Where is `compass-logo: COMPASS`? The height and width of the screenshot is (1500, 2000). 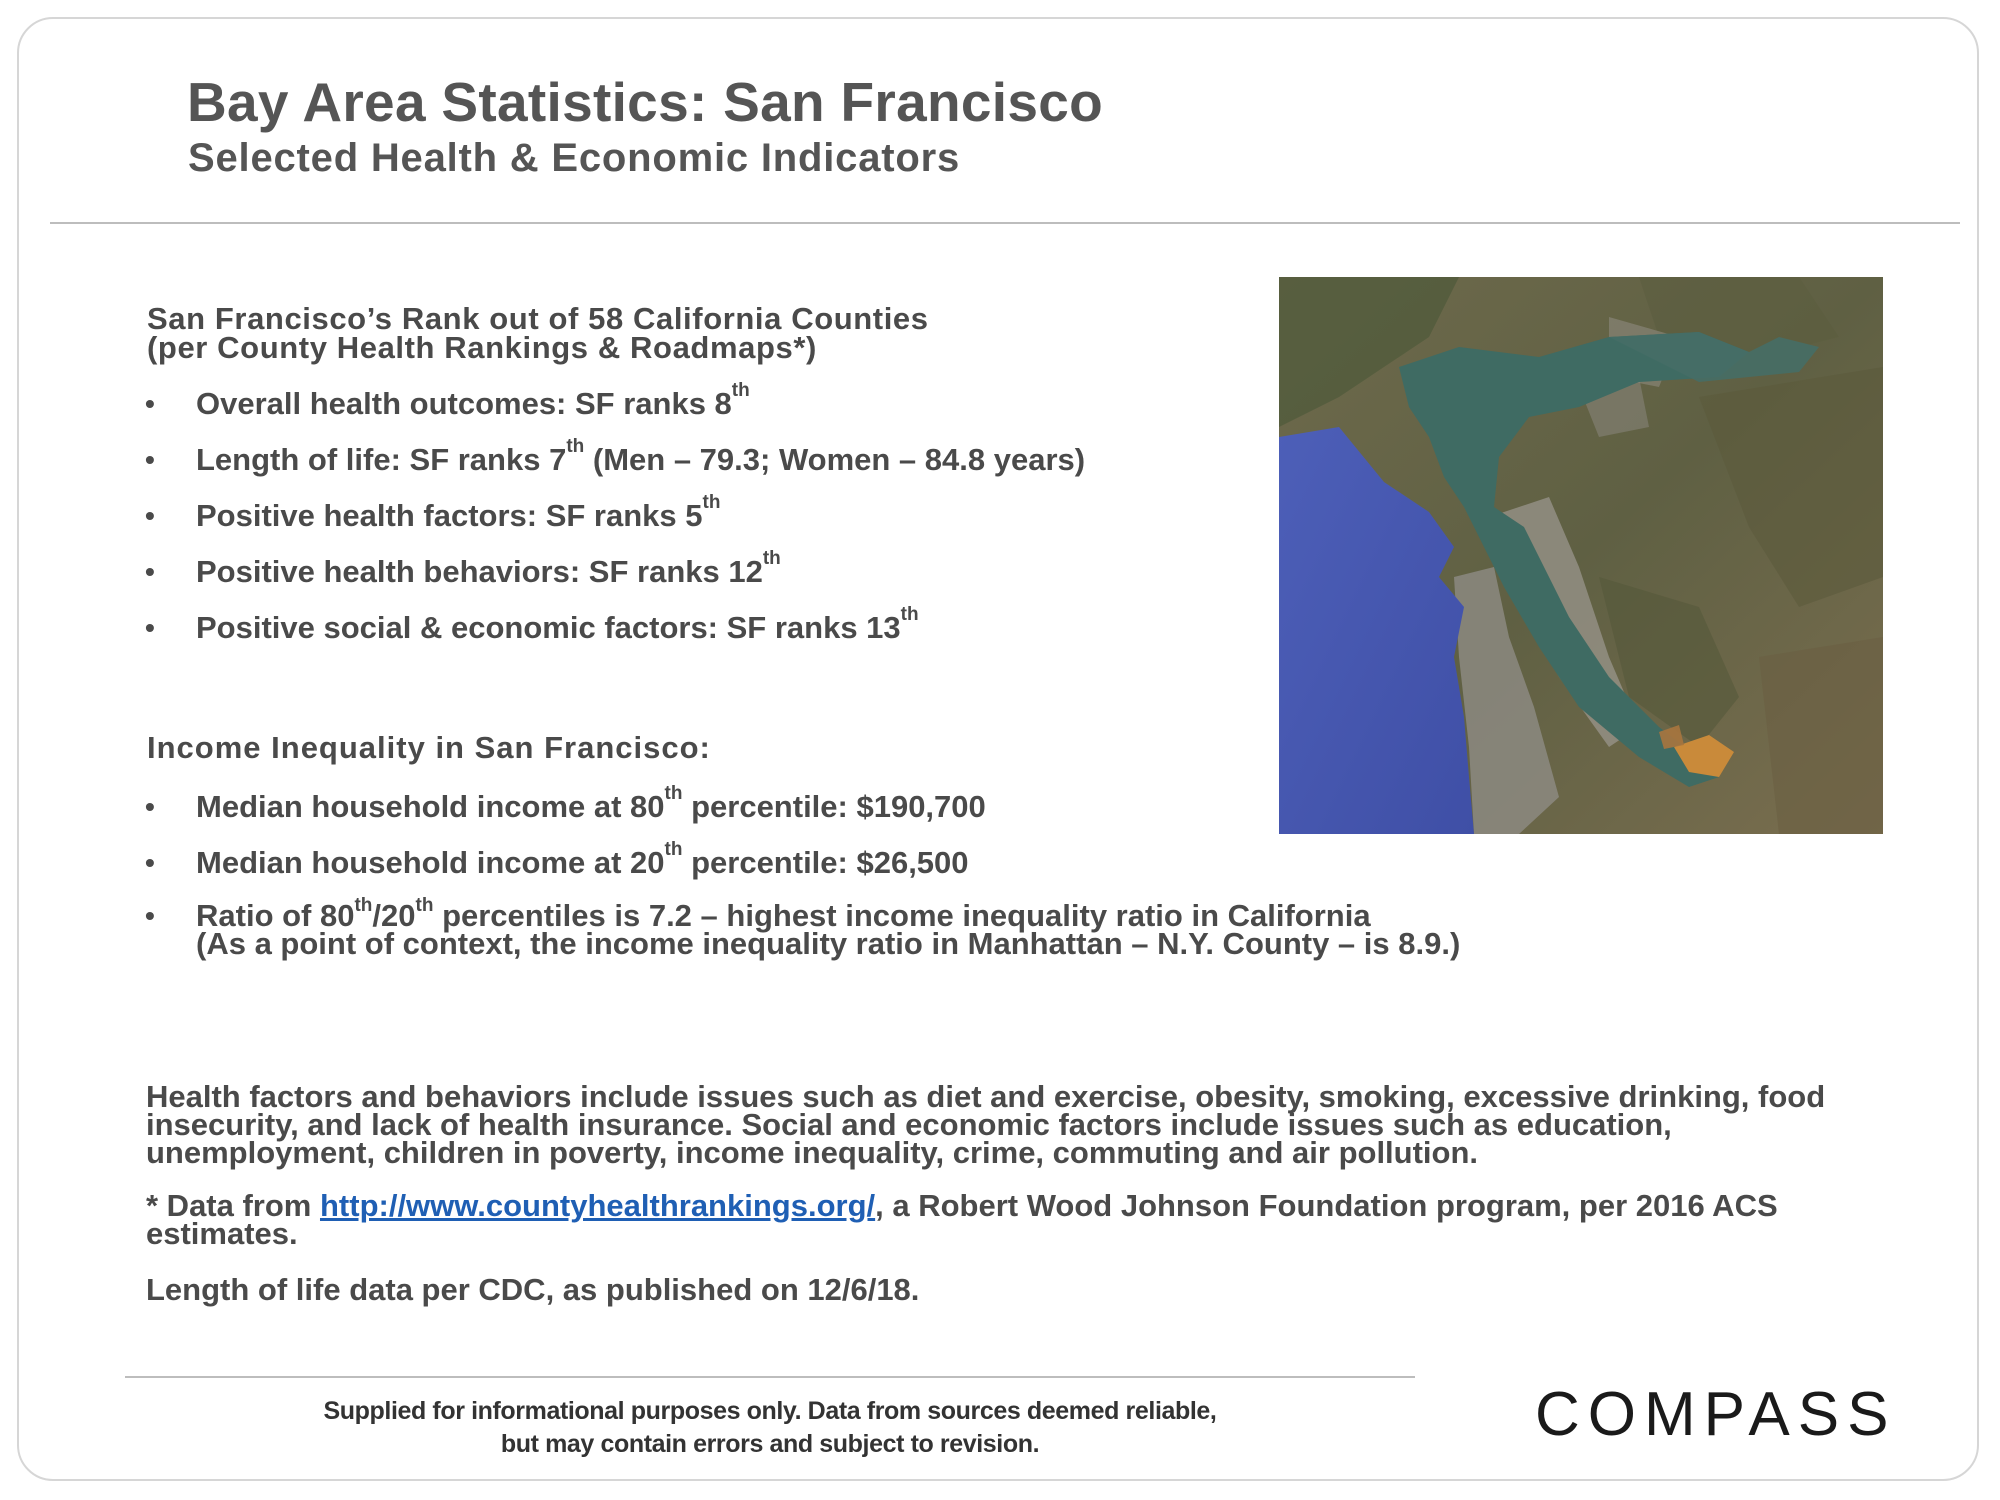 compass-logo: COMPASS is located at coordinates (1720, 1413).